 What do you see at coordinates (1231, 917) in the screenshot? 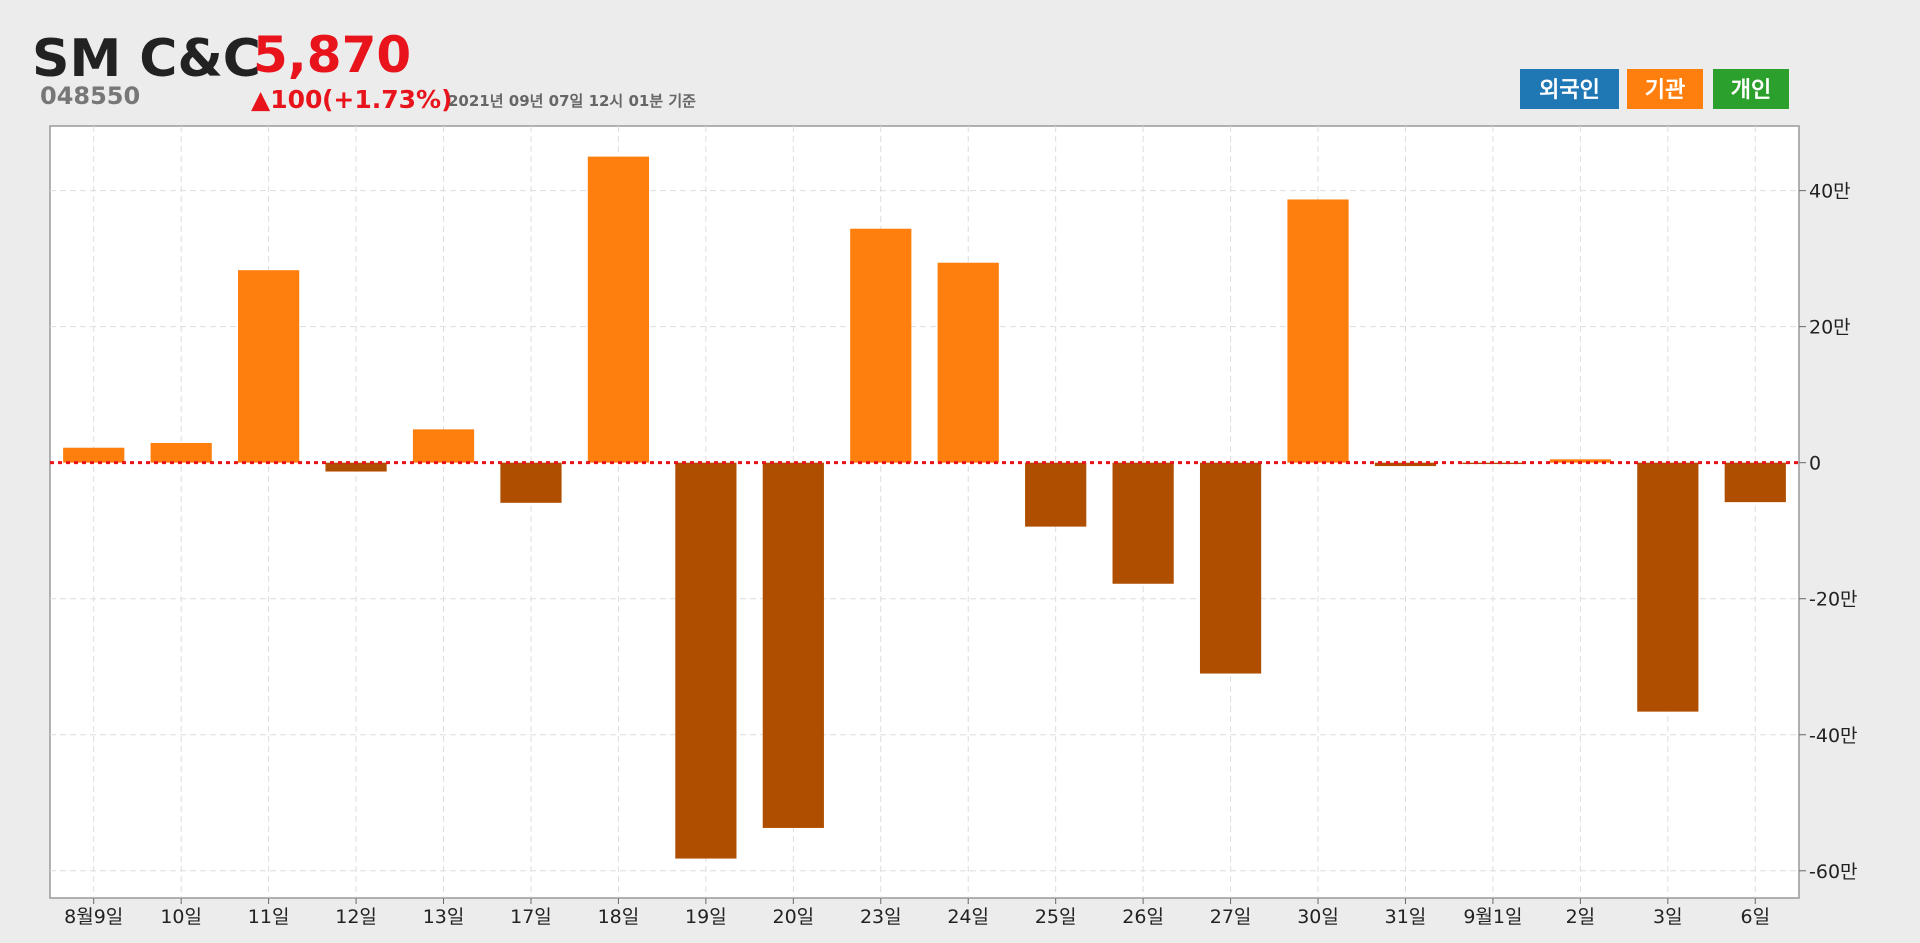
I see `x-tick-label: 27일` at bounding box center [1231, 917].